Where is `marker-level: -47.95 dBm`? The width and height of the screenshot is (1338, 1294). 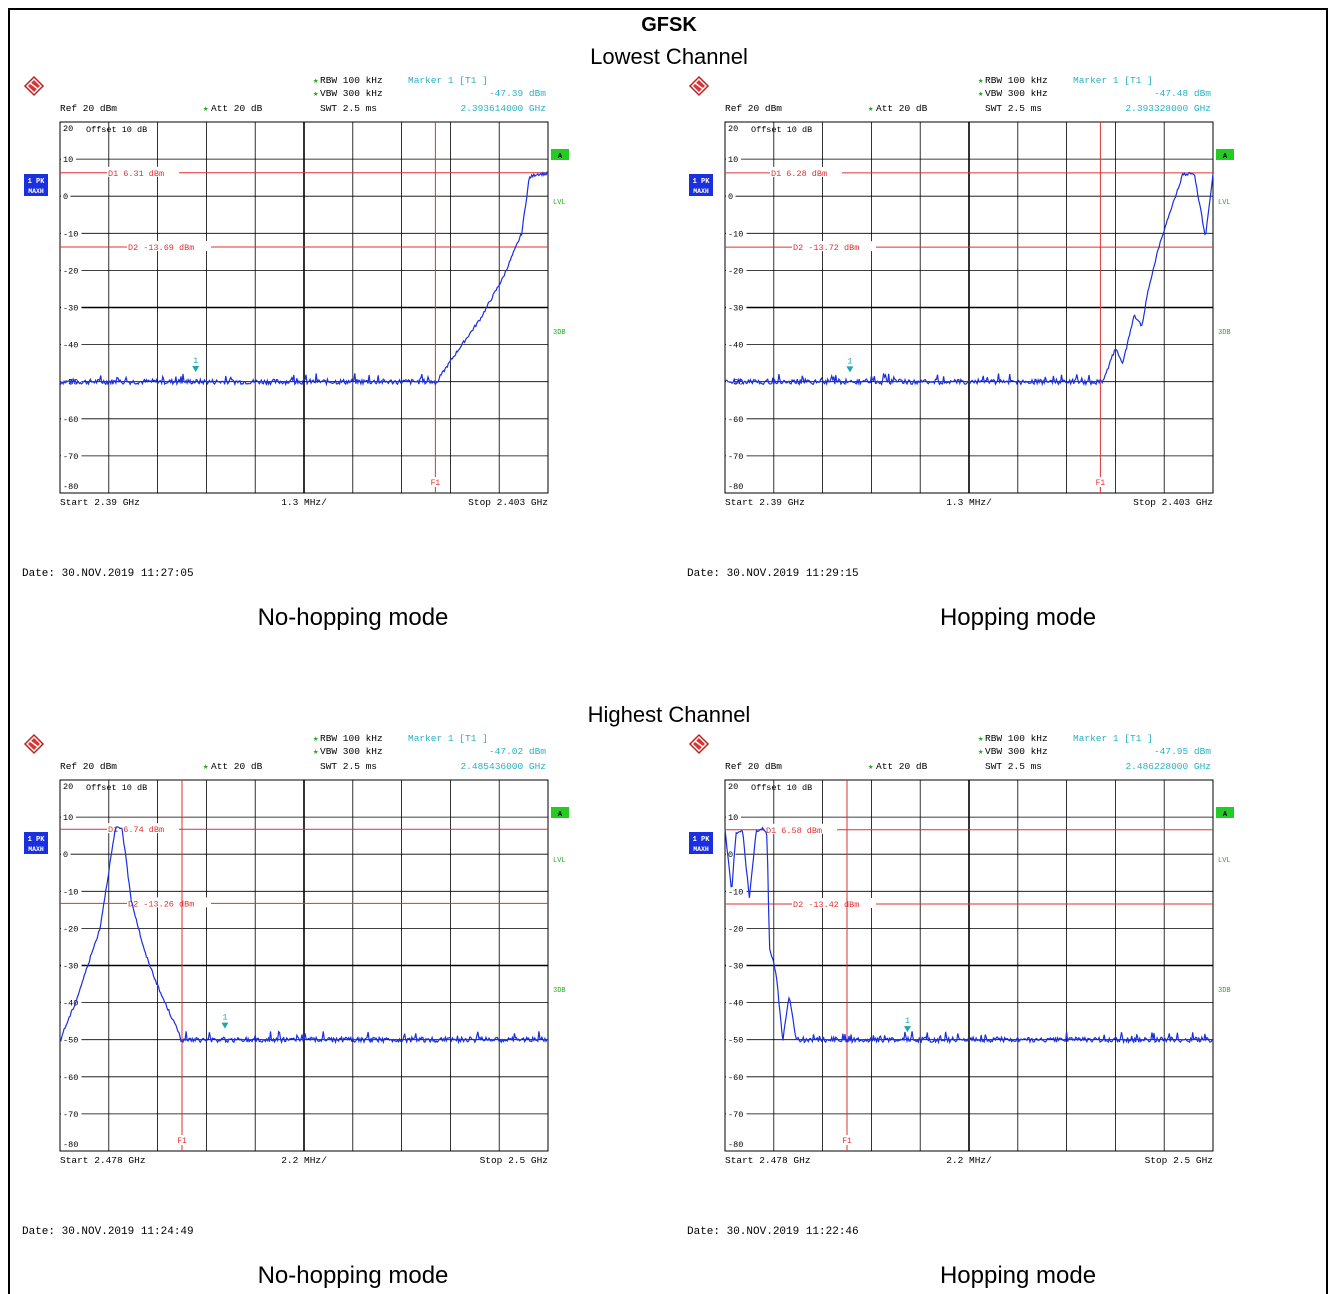
marker-level: -47.95 dBm is located at coordinates (1182, 751).